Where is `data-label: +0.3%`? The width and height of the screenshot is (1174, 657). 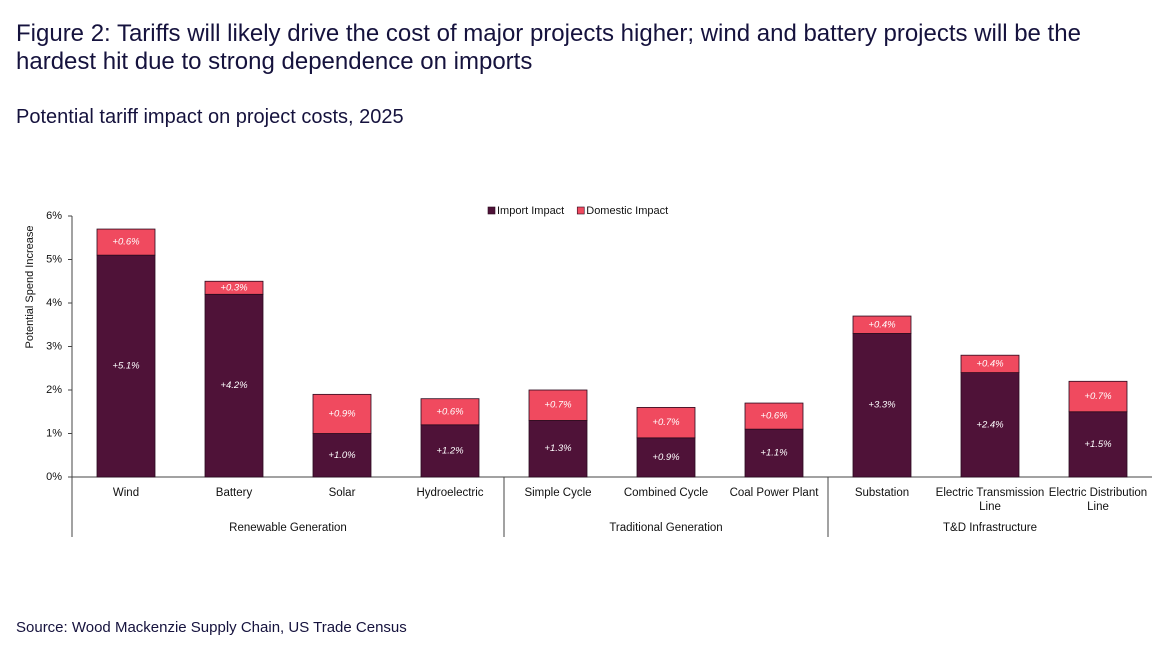
data-label: +0.3% is located at coordinates (234, 287).